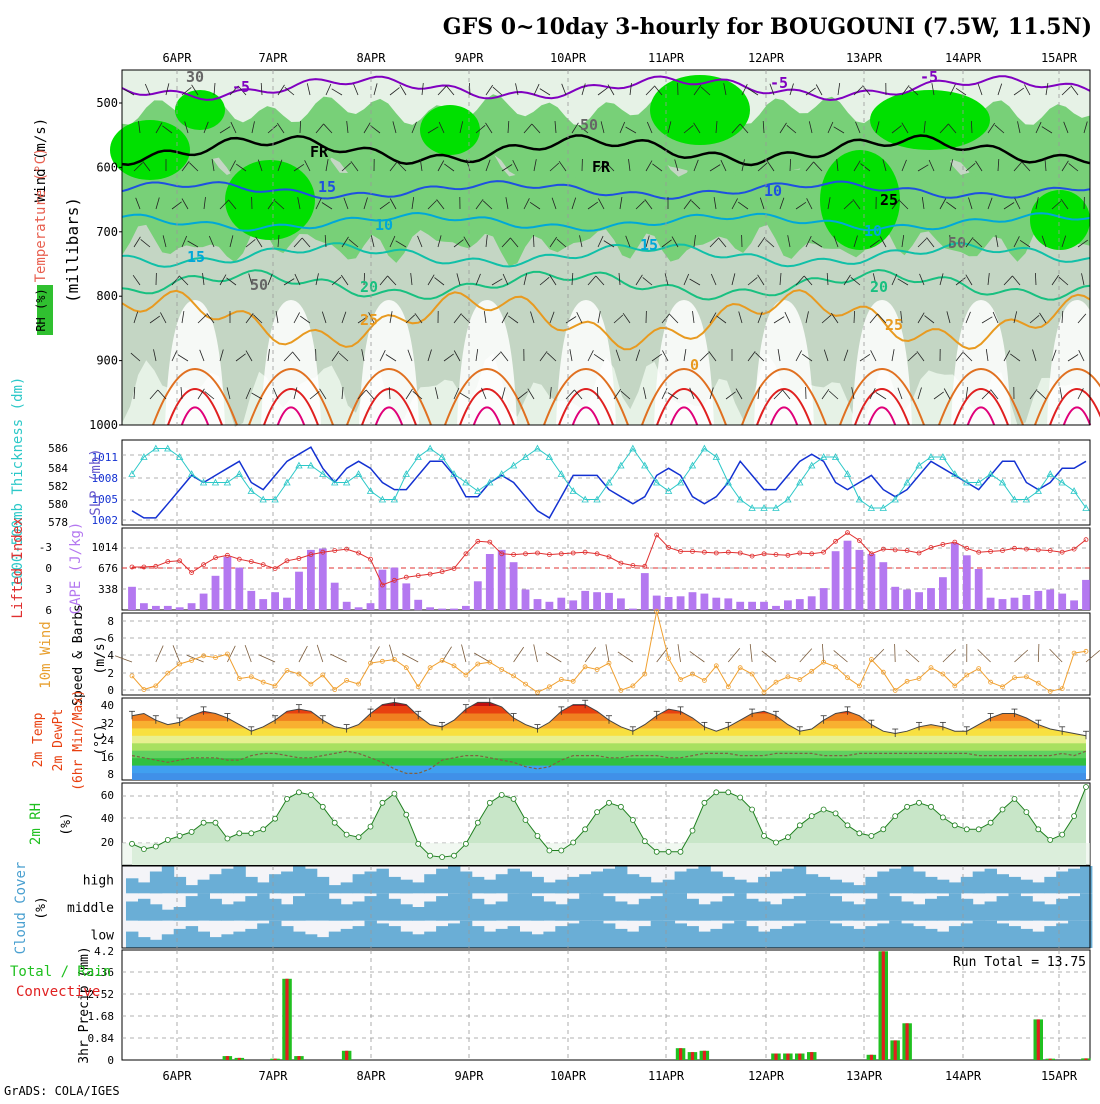 The height and width of the screenshot is (1104, 1100). I want to click on precip-frame, so click(606, 1005).